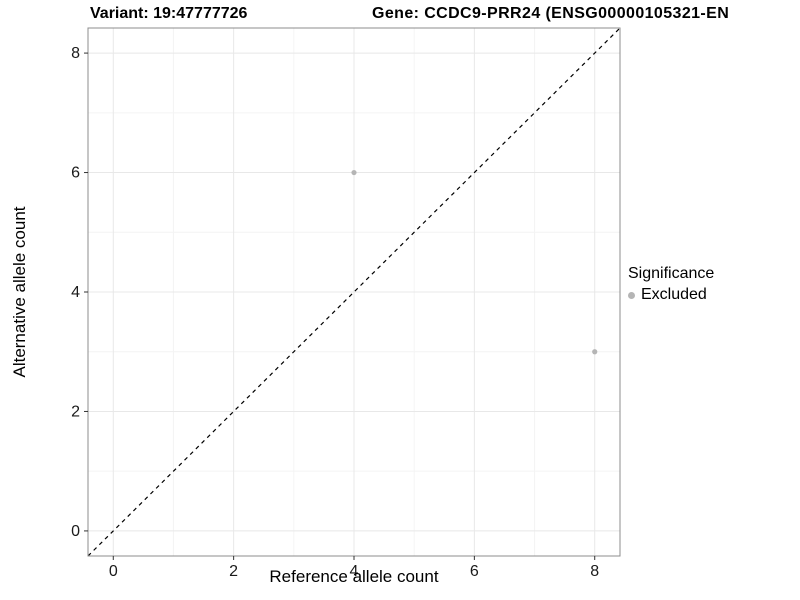 The image size is (800, 600). What do you see at coordinates (75, 173) in the screenshot?
I see `y-tick-label: 6` at bounding box center [75, 173].